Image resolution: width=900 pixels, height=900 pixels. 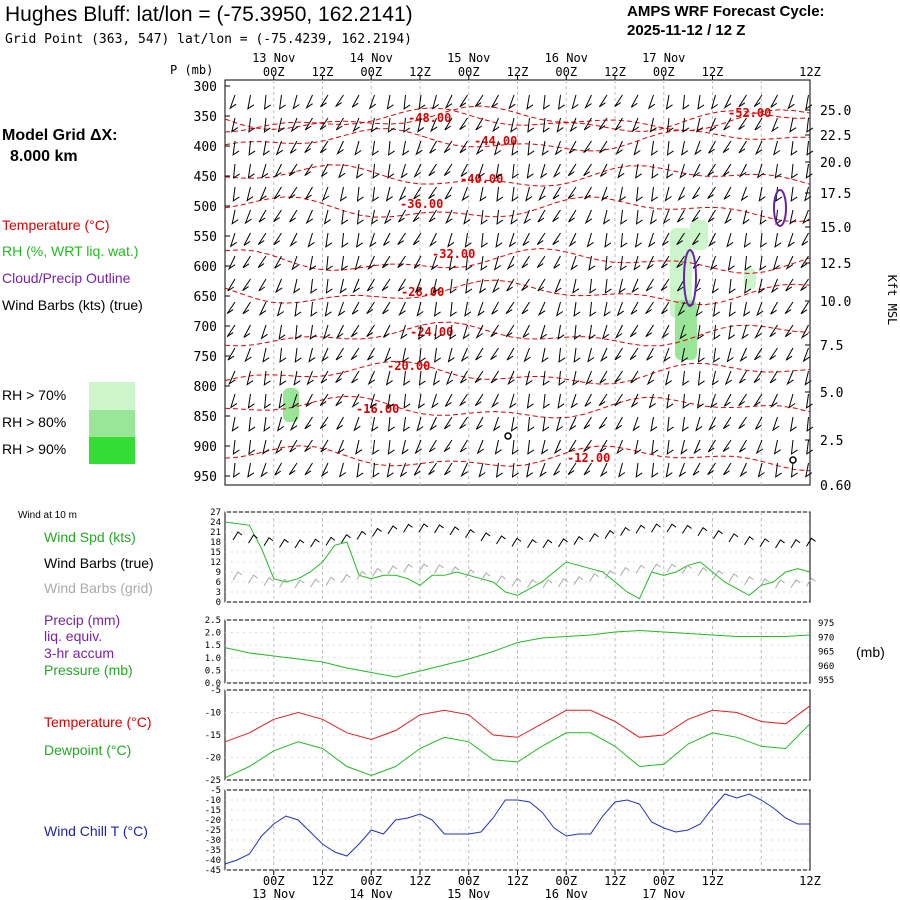 What do you see at coordinates (215, 691) in the screenshot?
I see `temperature-panel-ytick: -5` at bounding box center [215, 691].